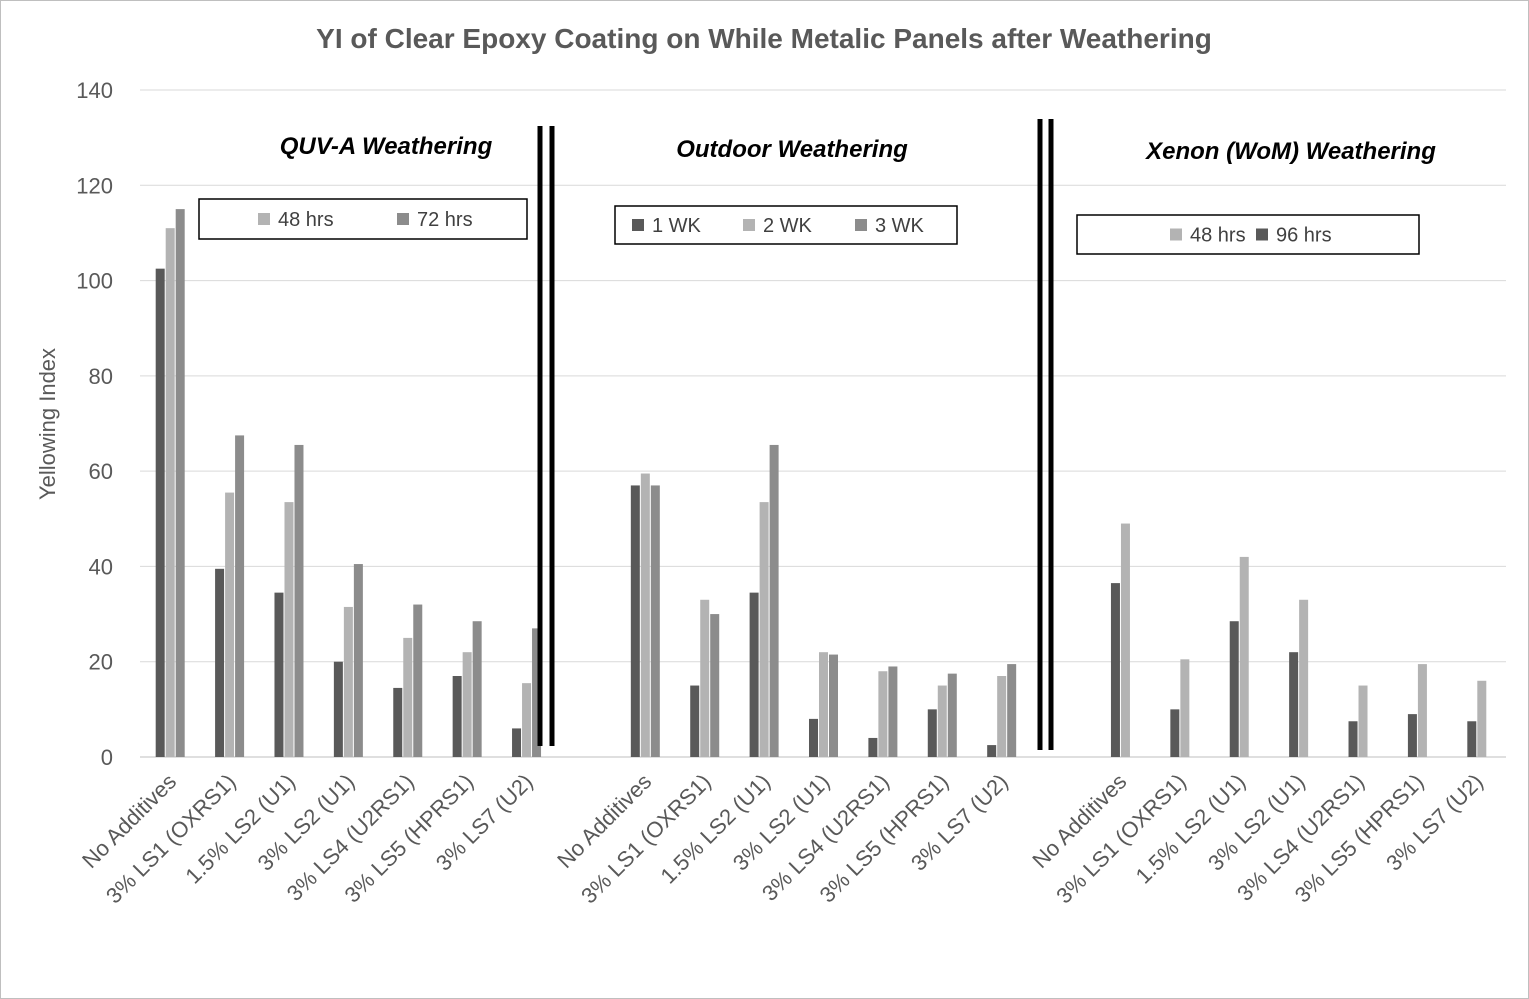  I want to click on group-title: QUV-A Weathering, so click(386, 146).